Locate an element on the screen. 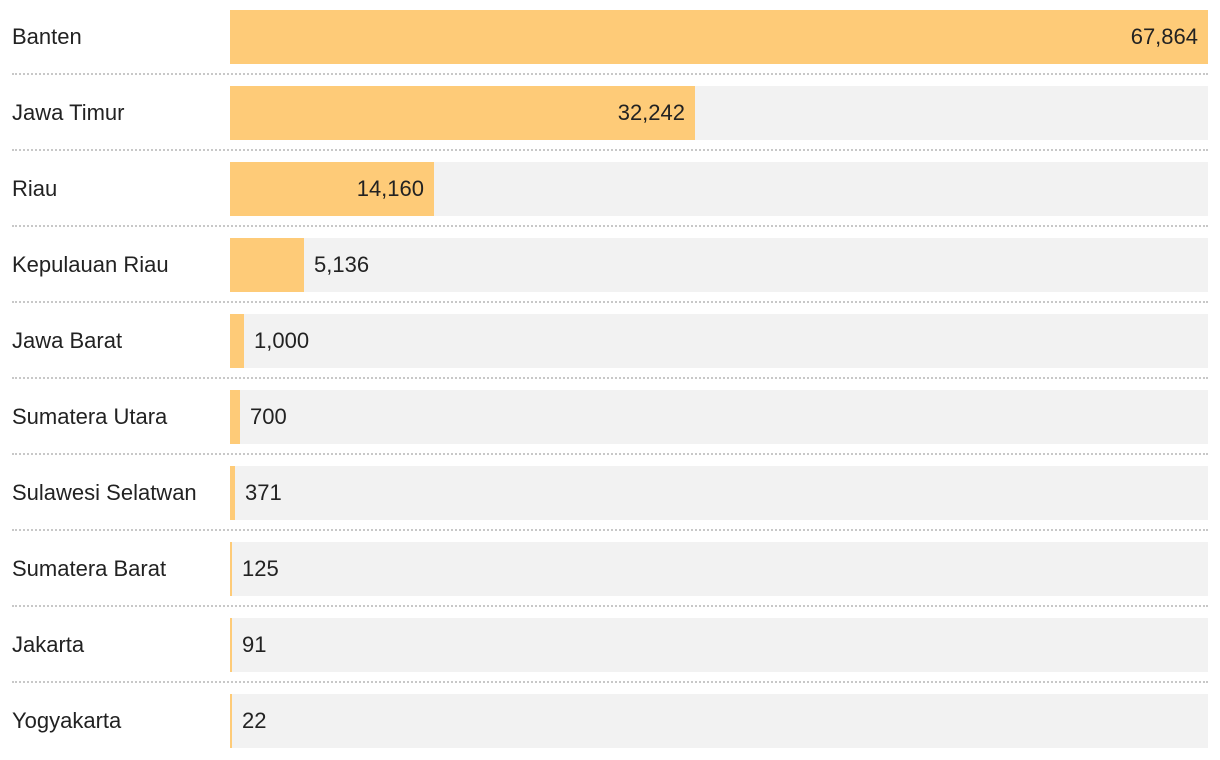 The height and width of the screenshot is (760, 1220). bar-track: 700 is located at coordinates (719, 417).